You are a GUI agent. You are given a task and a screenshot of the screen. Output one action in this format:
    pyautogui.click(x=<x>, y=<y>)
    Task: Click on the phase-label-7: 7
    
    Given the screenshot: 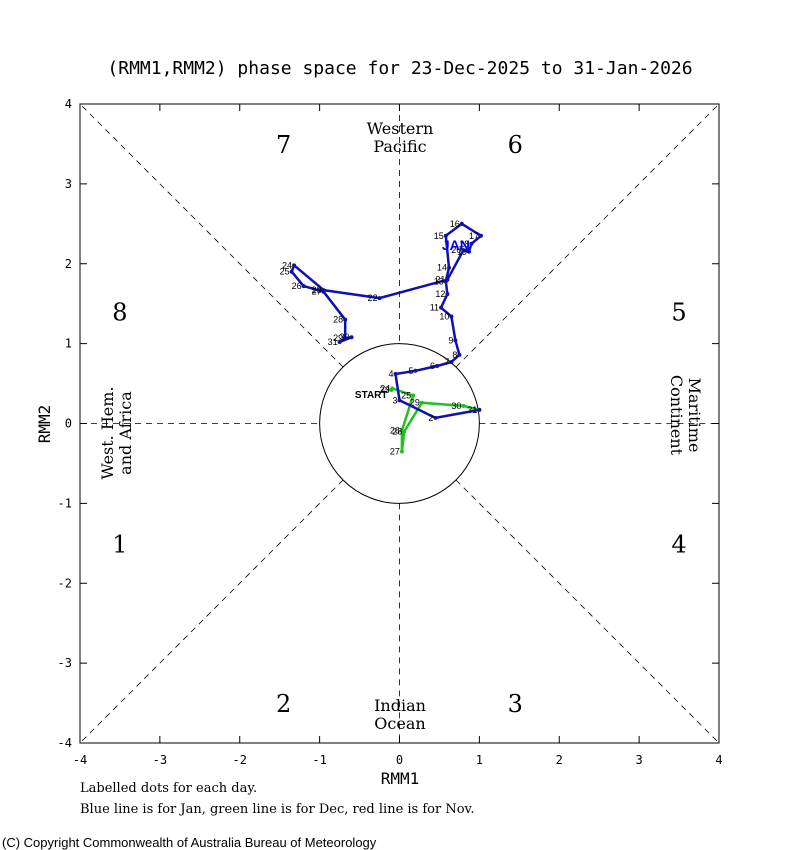 What is the action you would take?
    pyautogui.click(x=283, y=145)
    